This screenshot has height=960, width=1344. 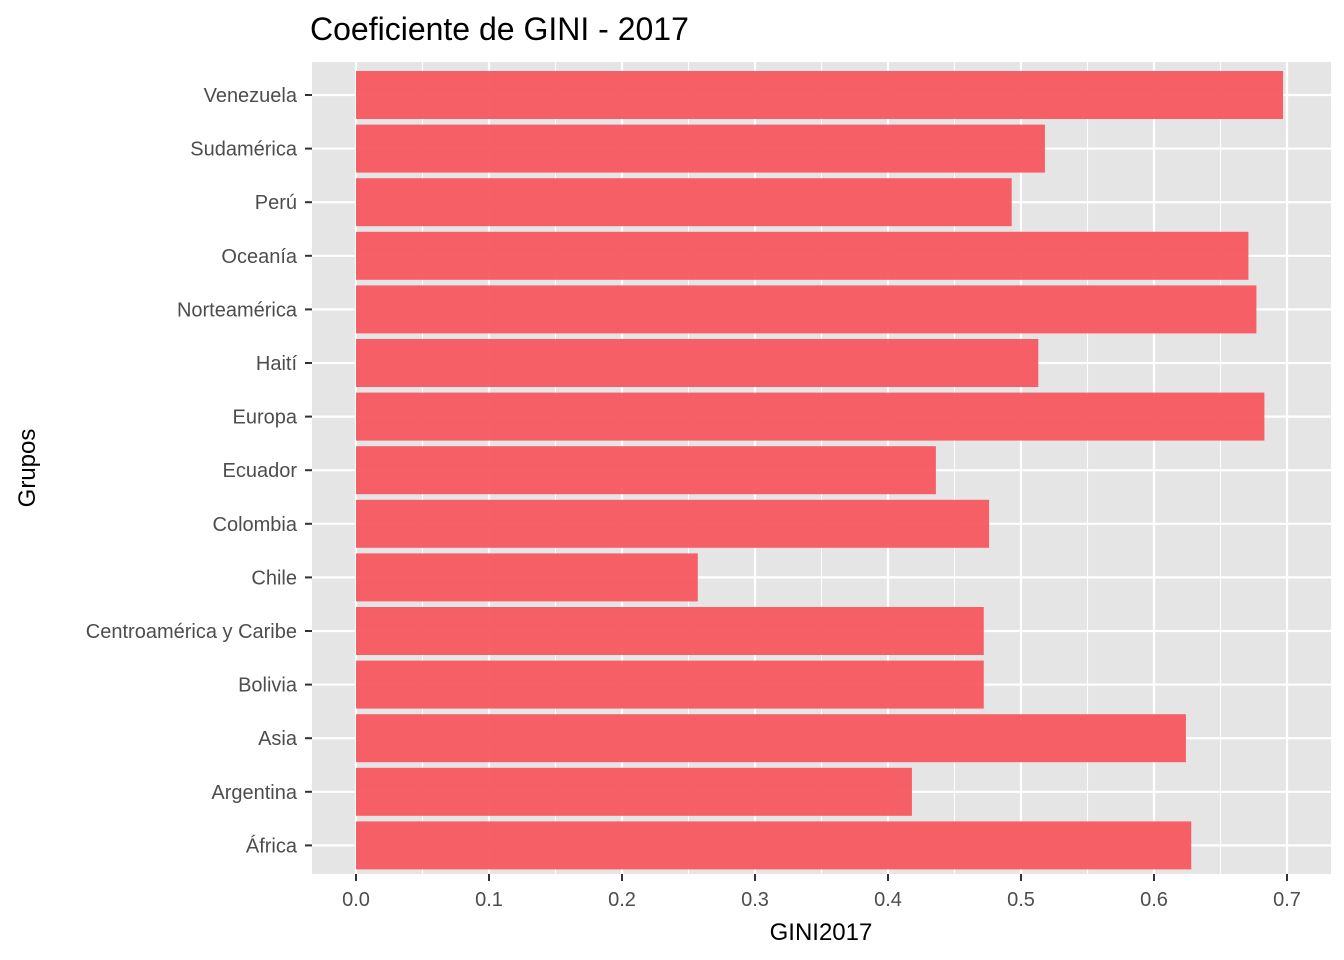 What do you see at coordinates (237, 310) in the screenshot?
I see `y-tick-label: Norteamérica` at bounding box center [237, 310].